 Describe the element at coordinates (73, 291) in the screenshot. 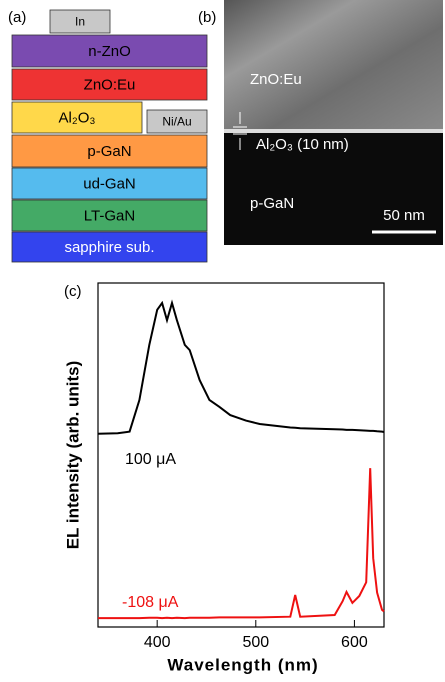

I see `panel-label: (c)` at that location.